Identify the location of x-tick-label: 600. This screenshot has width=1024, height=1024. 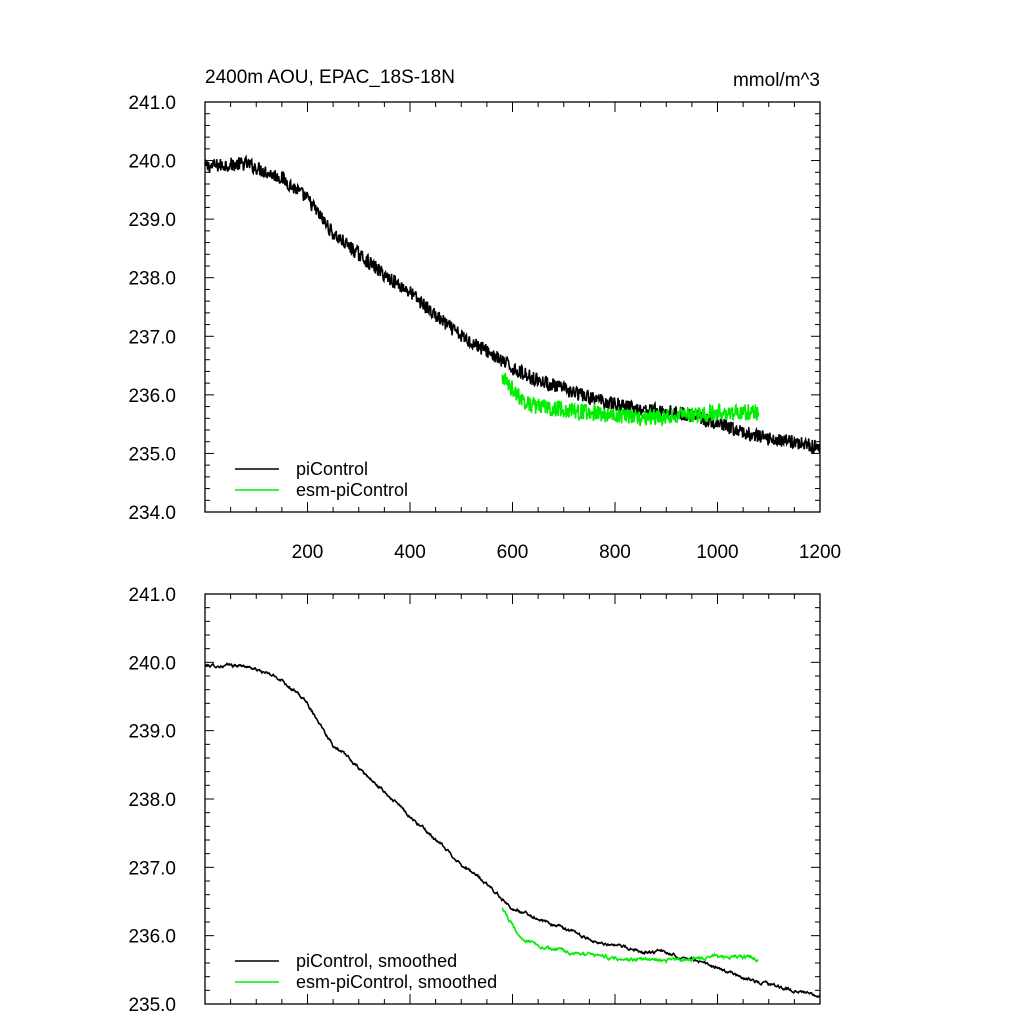
(513, 552).